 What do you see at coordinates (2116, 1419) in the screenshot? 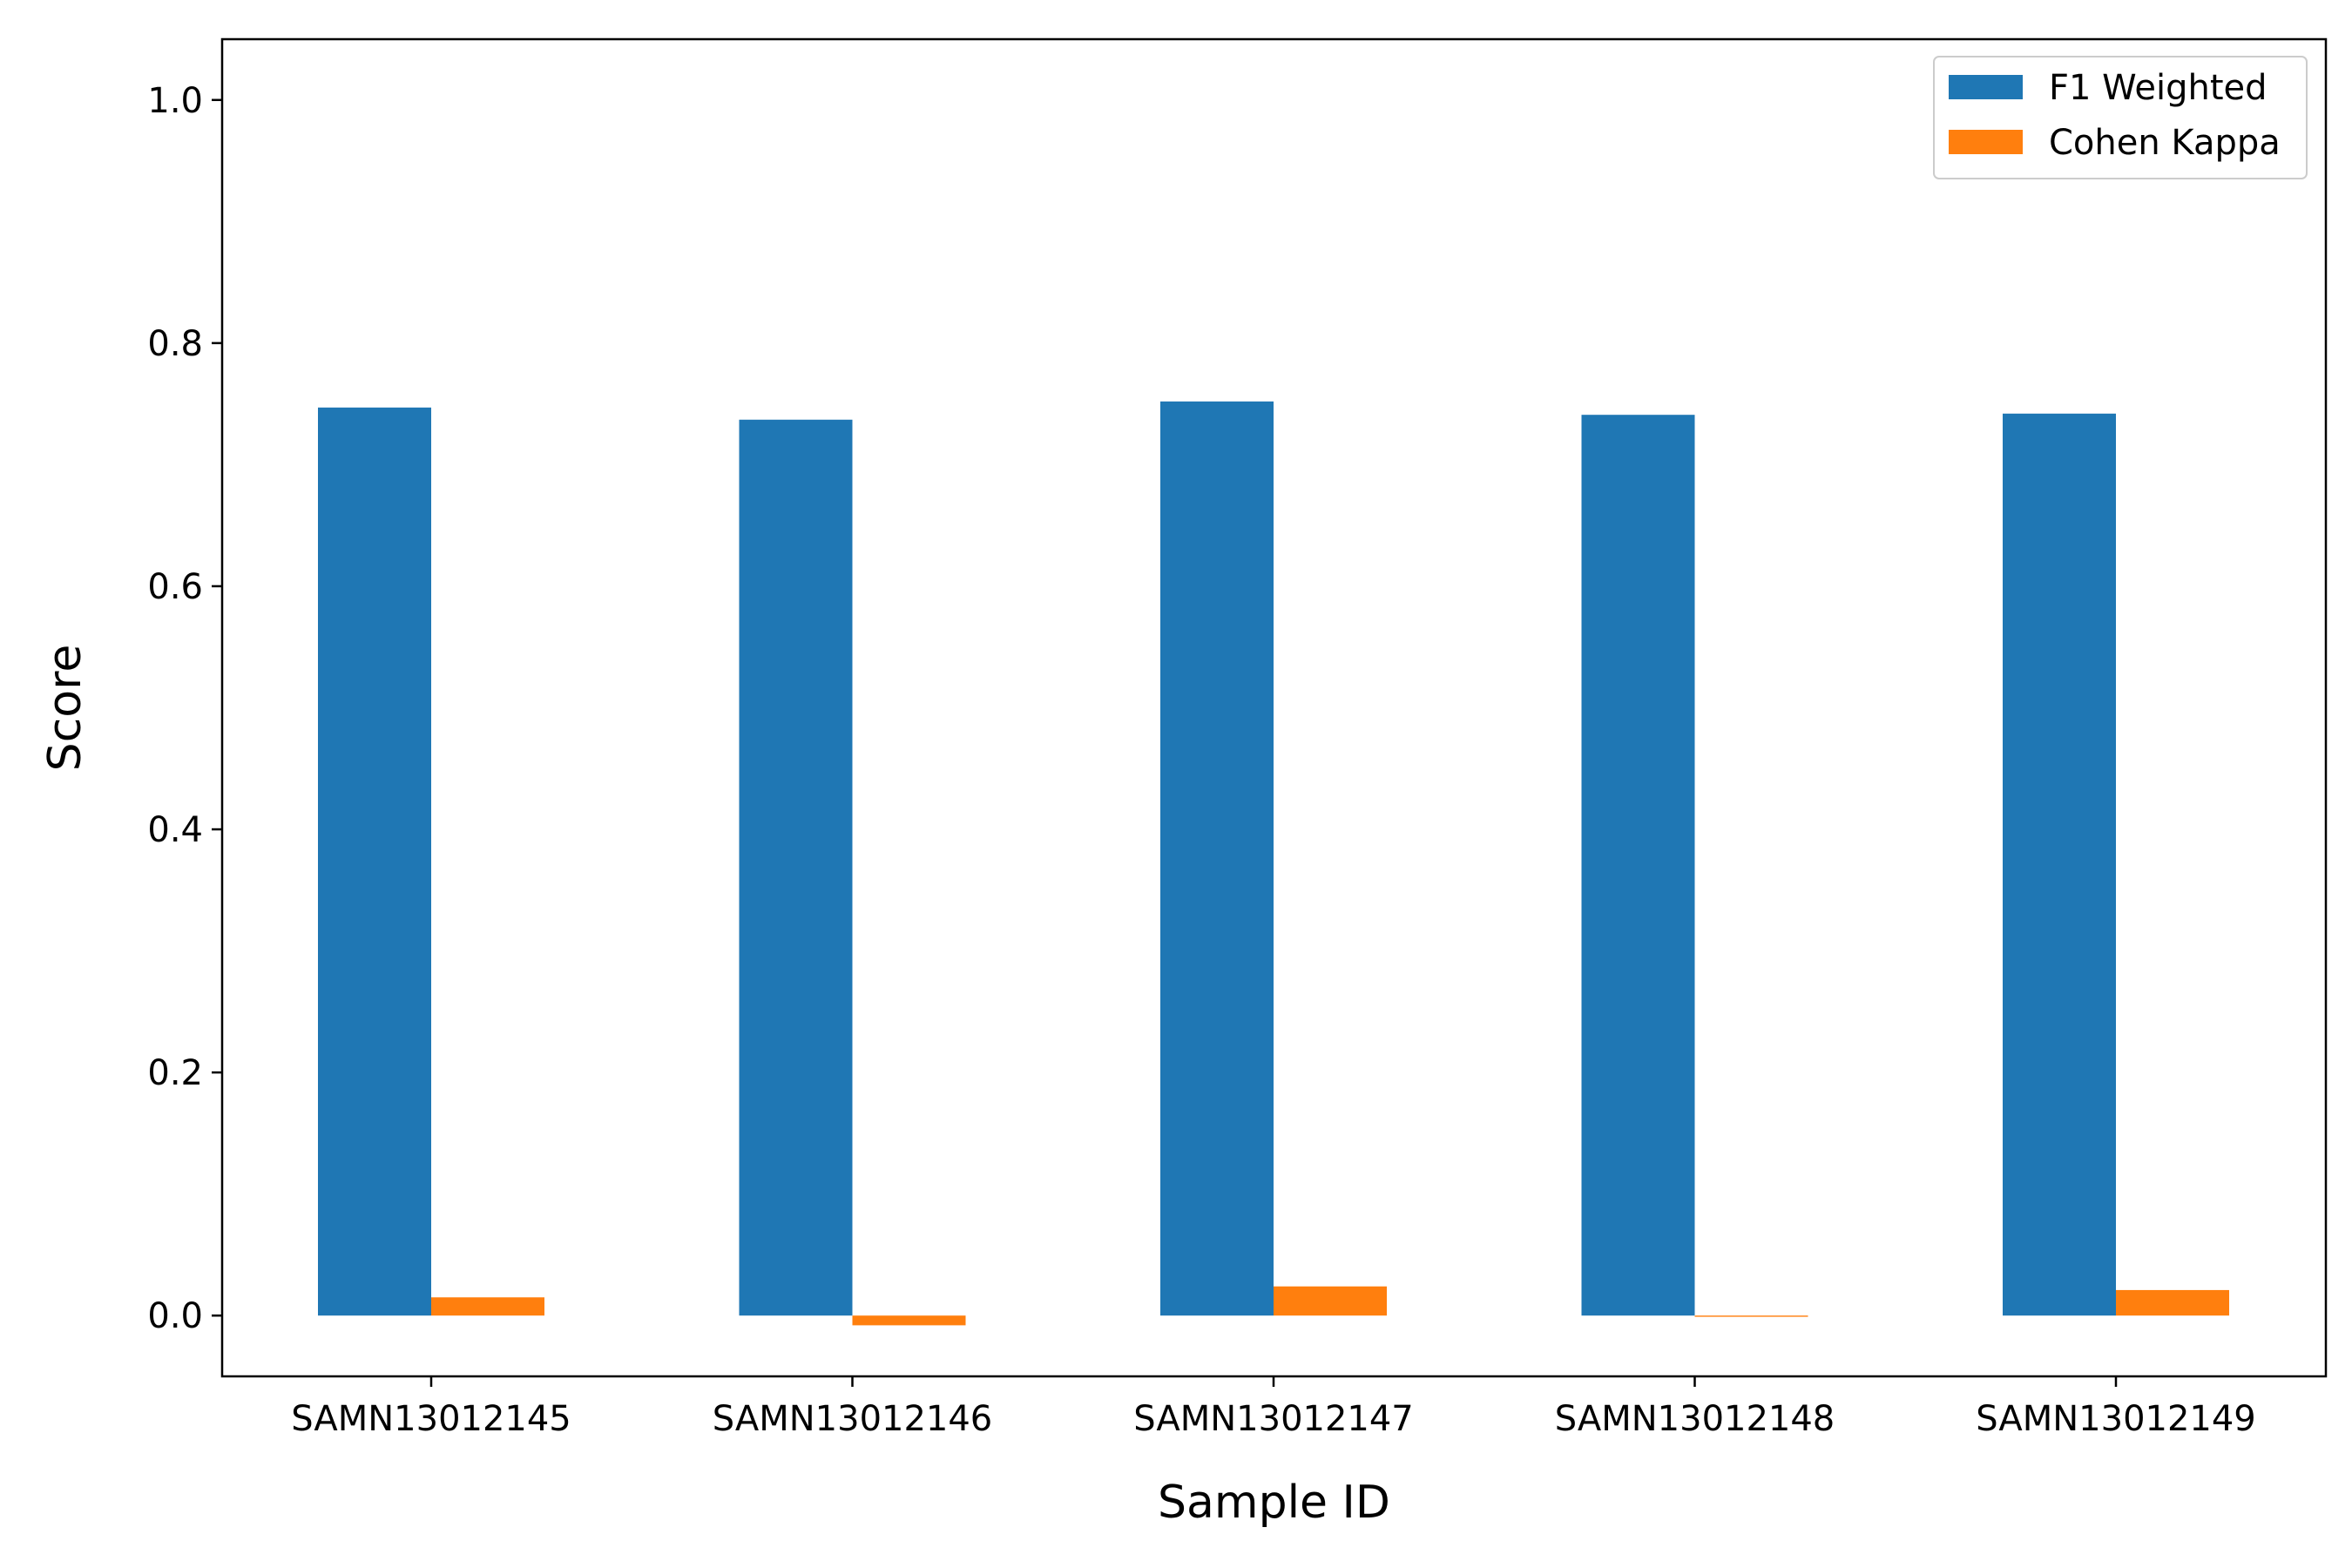
I see `x-tick-label: SAMN13012149` at bounding box center [2116, 1419].